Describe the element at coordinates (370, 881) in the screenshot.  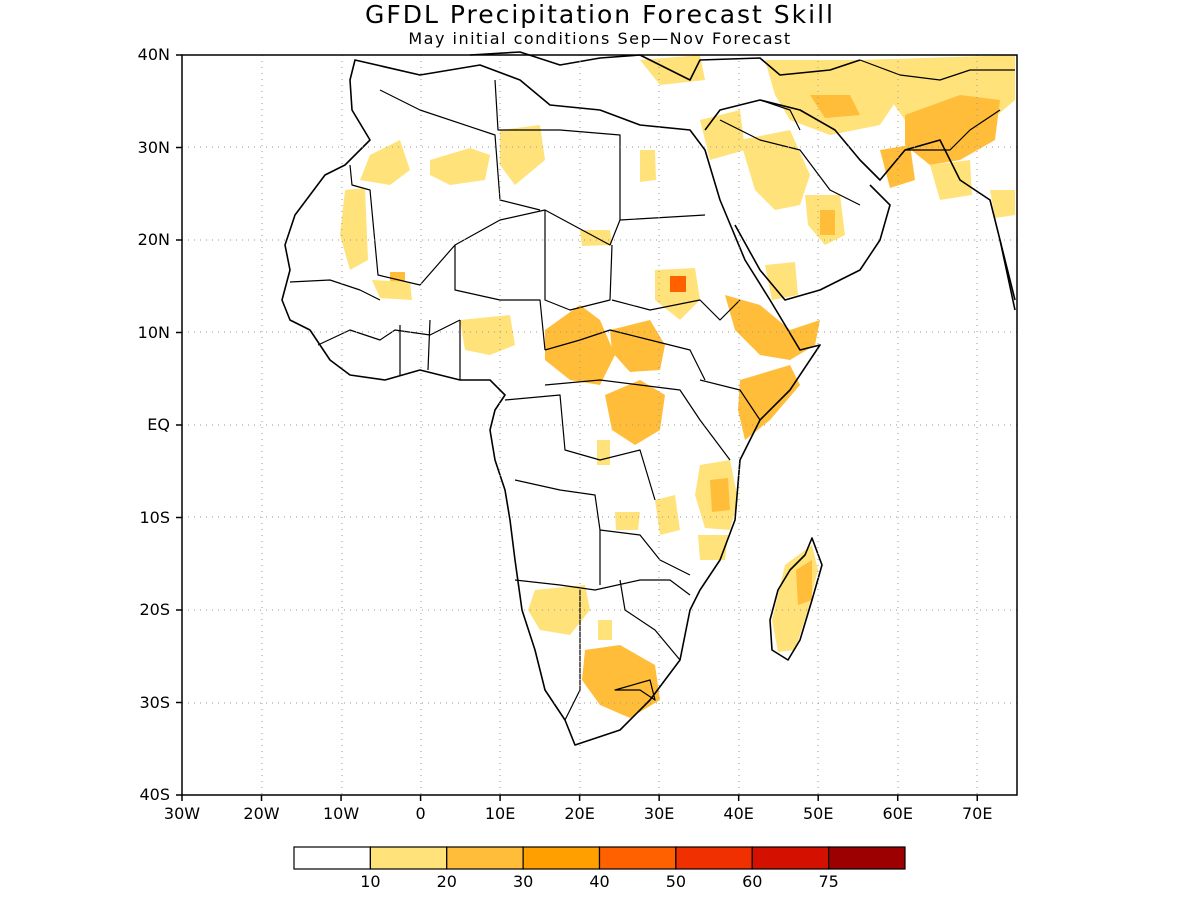
I see `colorbar-label: 10` at that location.